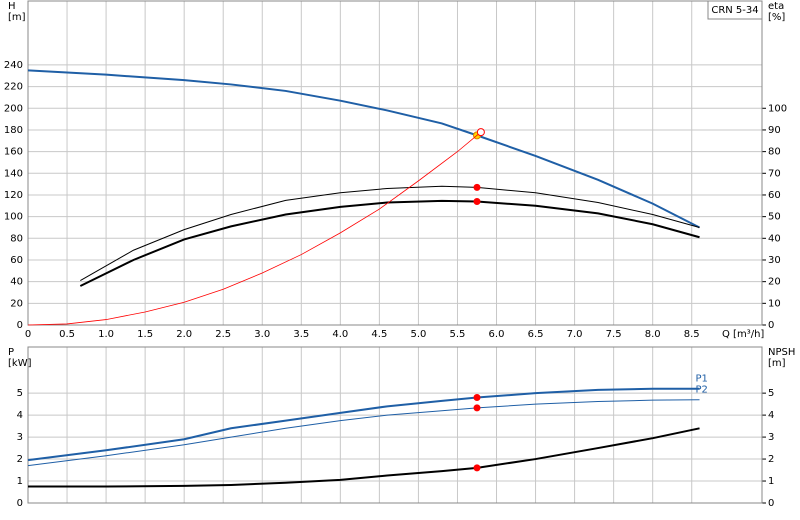  Describe the element at coordinates (774, 152) in the screenshot. I see `y2-tick-label: 80` at that location.